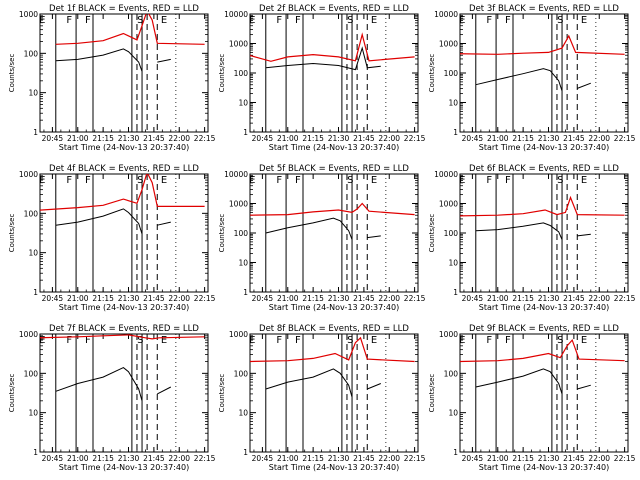 The width and height of the screenshot is (640, 480). What do you see at coordinates (103, 138) in the screenshot?
I see `x-tick-label: 21:15` at bounding box center [103, 138].